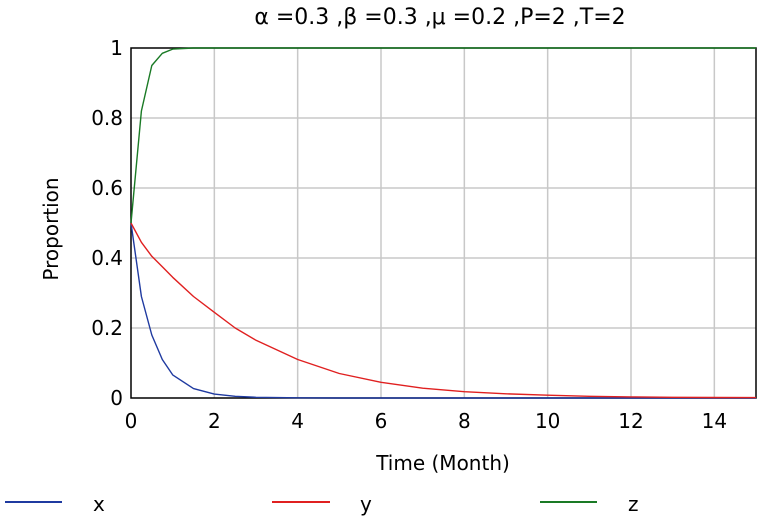 This screenshot has width=762, height=521. What do you see at coordinates (131, 421) in the screenshot?
I see `x-tick-label: 0` at bounding box center [131, 421].